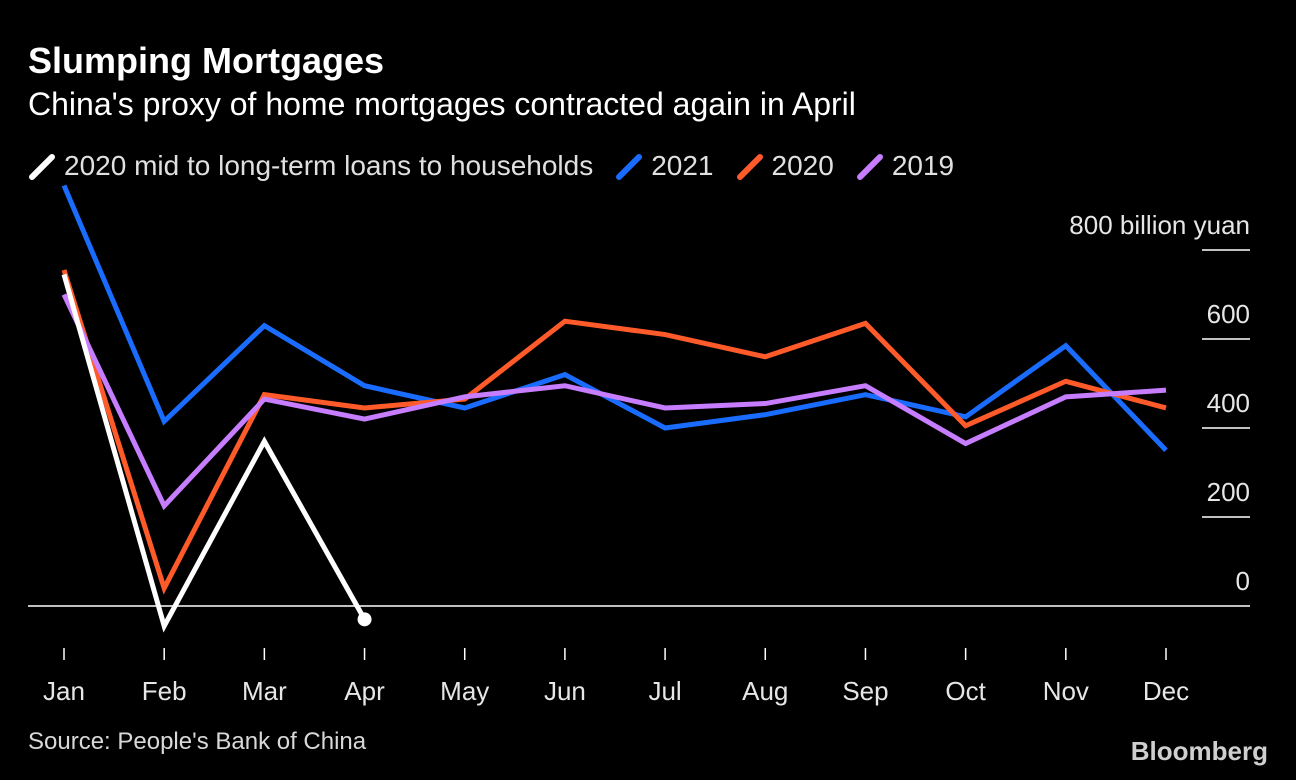 Image resolution: width=1296 pixels, height=780 pixels. Describe the element at coordinates (164, 691) in the screenshot. I see `x-tick-label: Feb` at that location.